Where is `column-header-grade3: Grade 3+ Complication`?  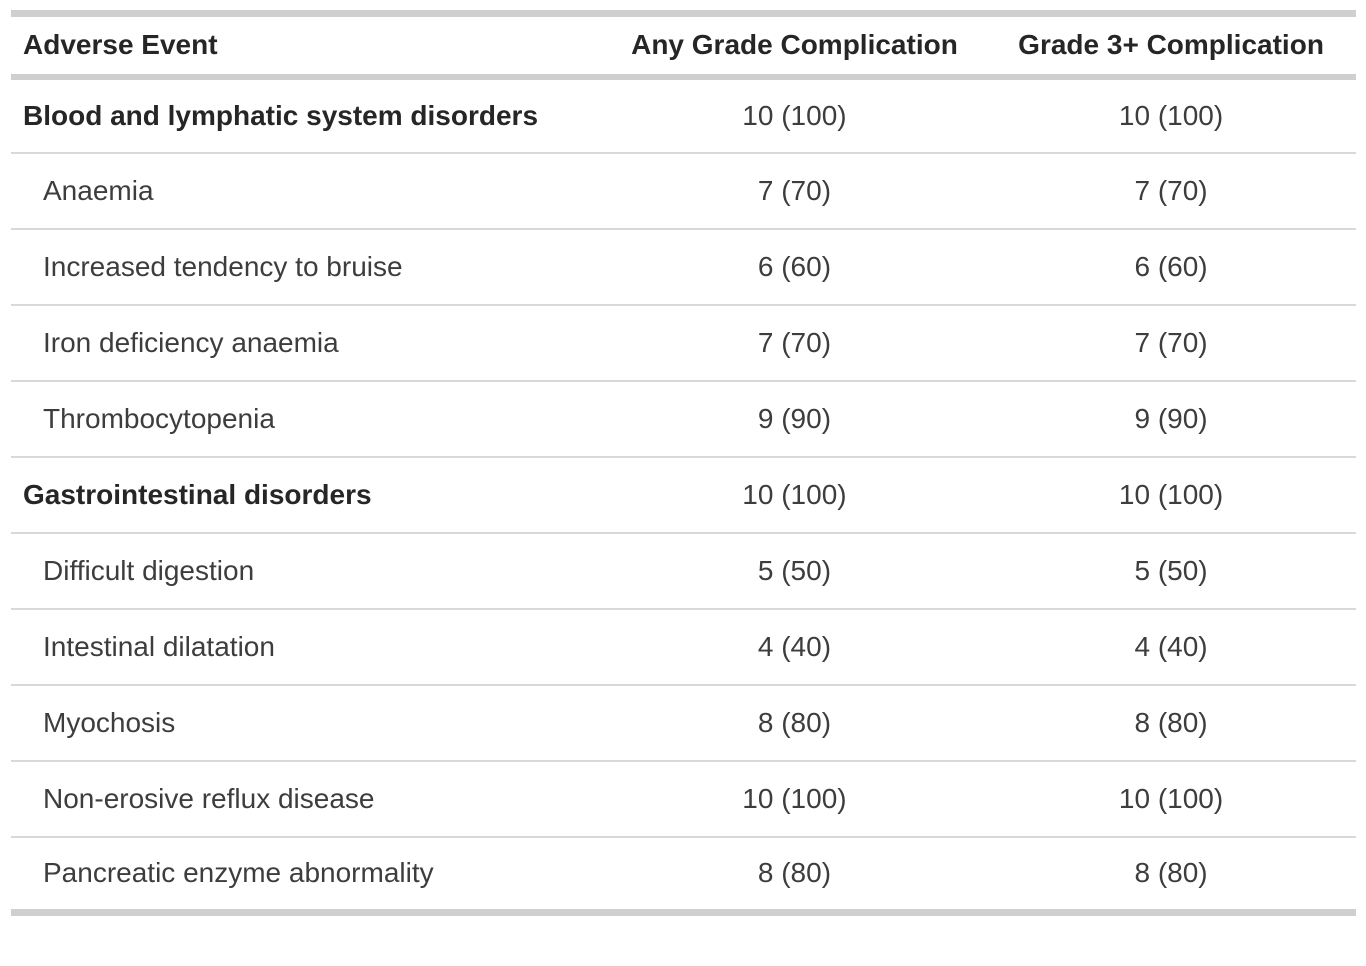 column-header-grade3: Grade 3+ Complication is located at coordinates (1171, 46).